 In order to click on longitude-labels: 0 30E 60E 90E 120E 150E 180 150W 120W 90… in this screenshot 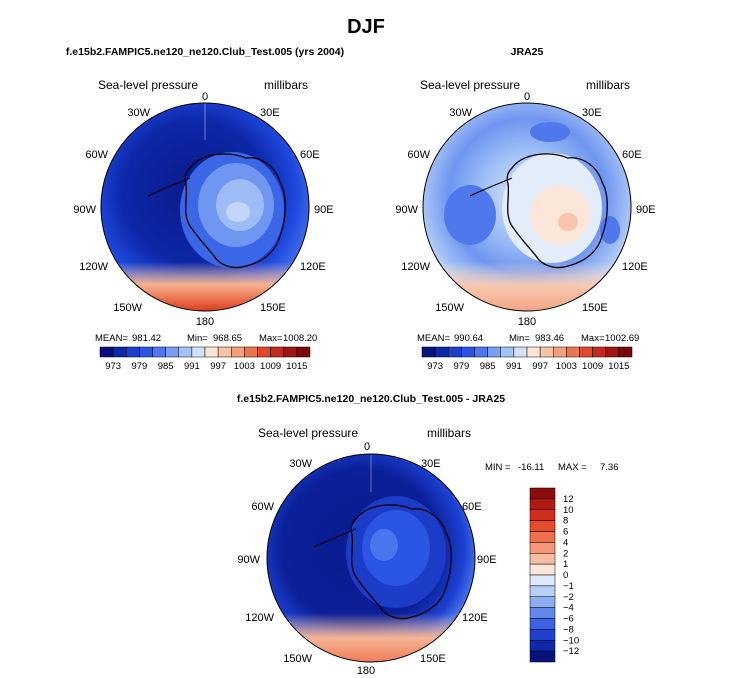, I will do `click(525, 209)`.